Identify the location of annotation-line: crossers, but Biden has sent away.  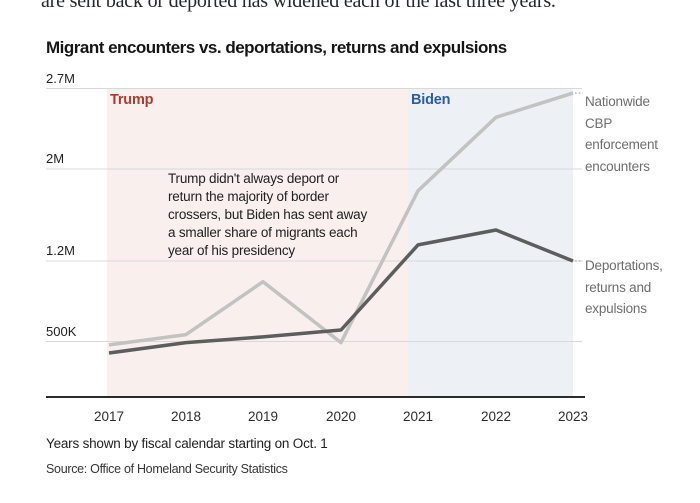
(268, 214).